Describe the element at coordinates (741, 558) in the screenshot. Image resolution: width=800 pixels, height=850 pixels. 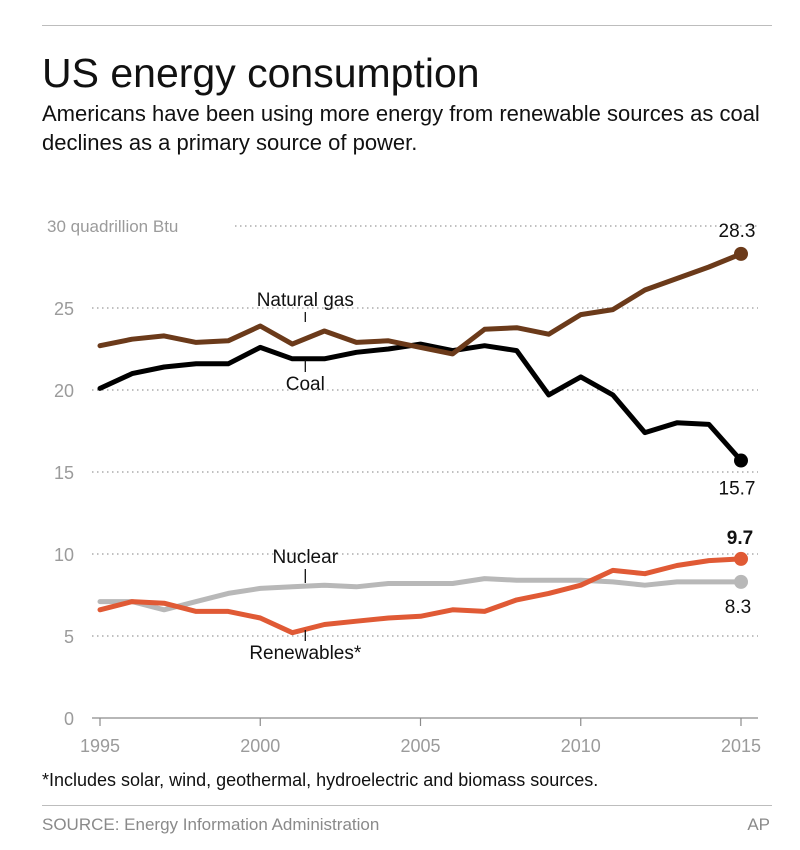
I see `renewables-end-marker` at that location.